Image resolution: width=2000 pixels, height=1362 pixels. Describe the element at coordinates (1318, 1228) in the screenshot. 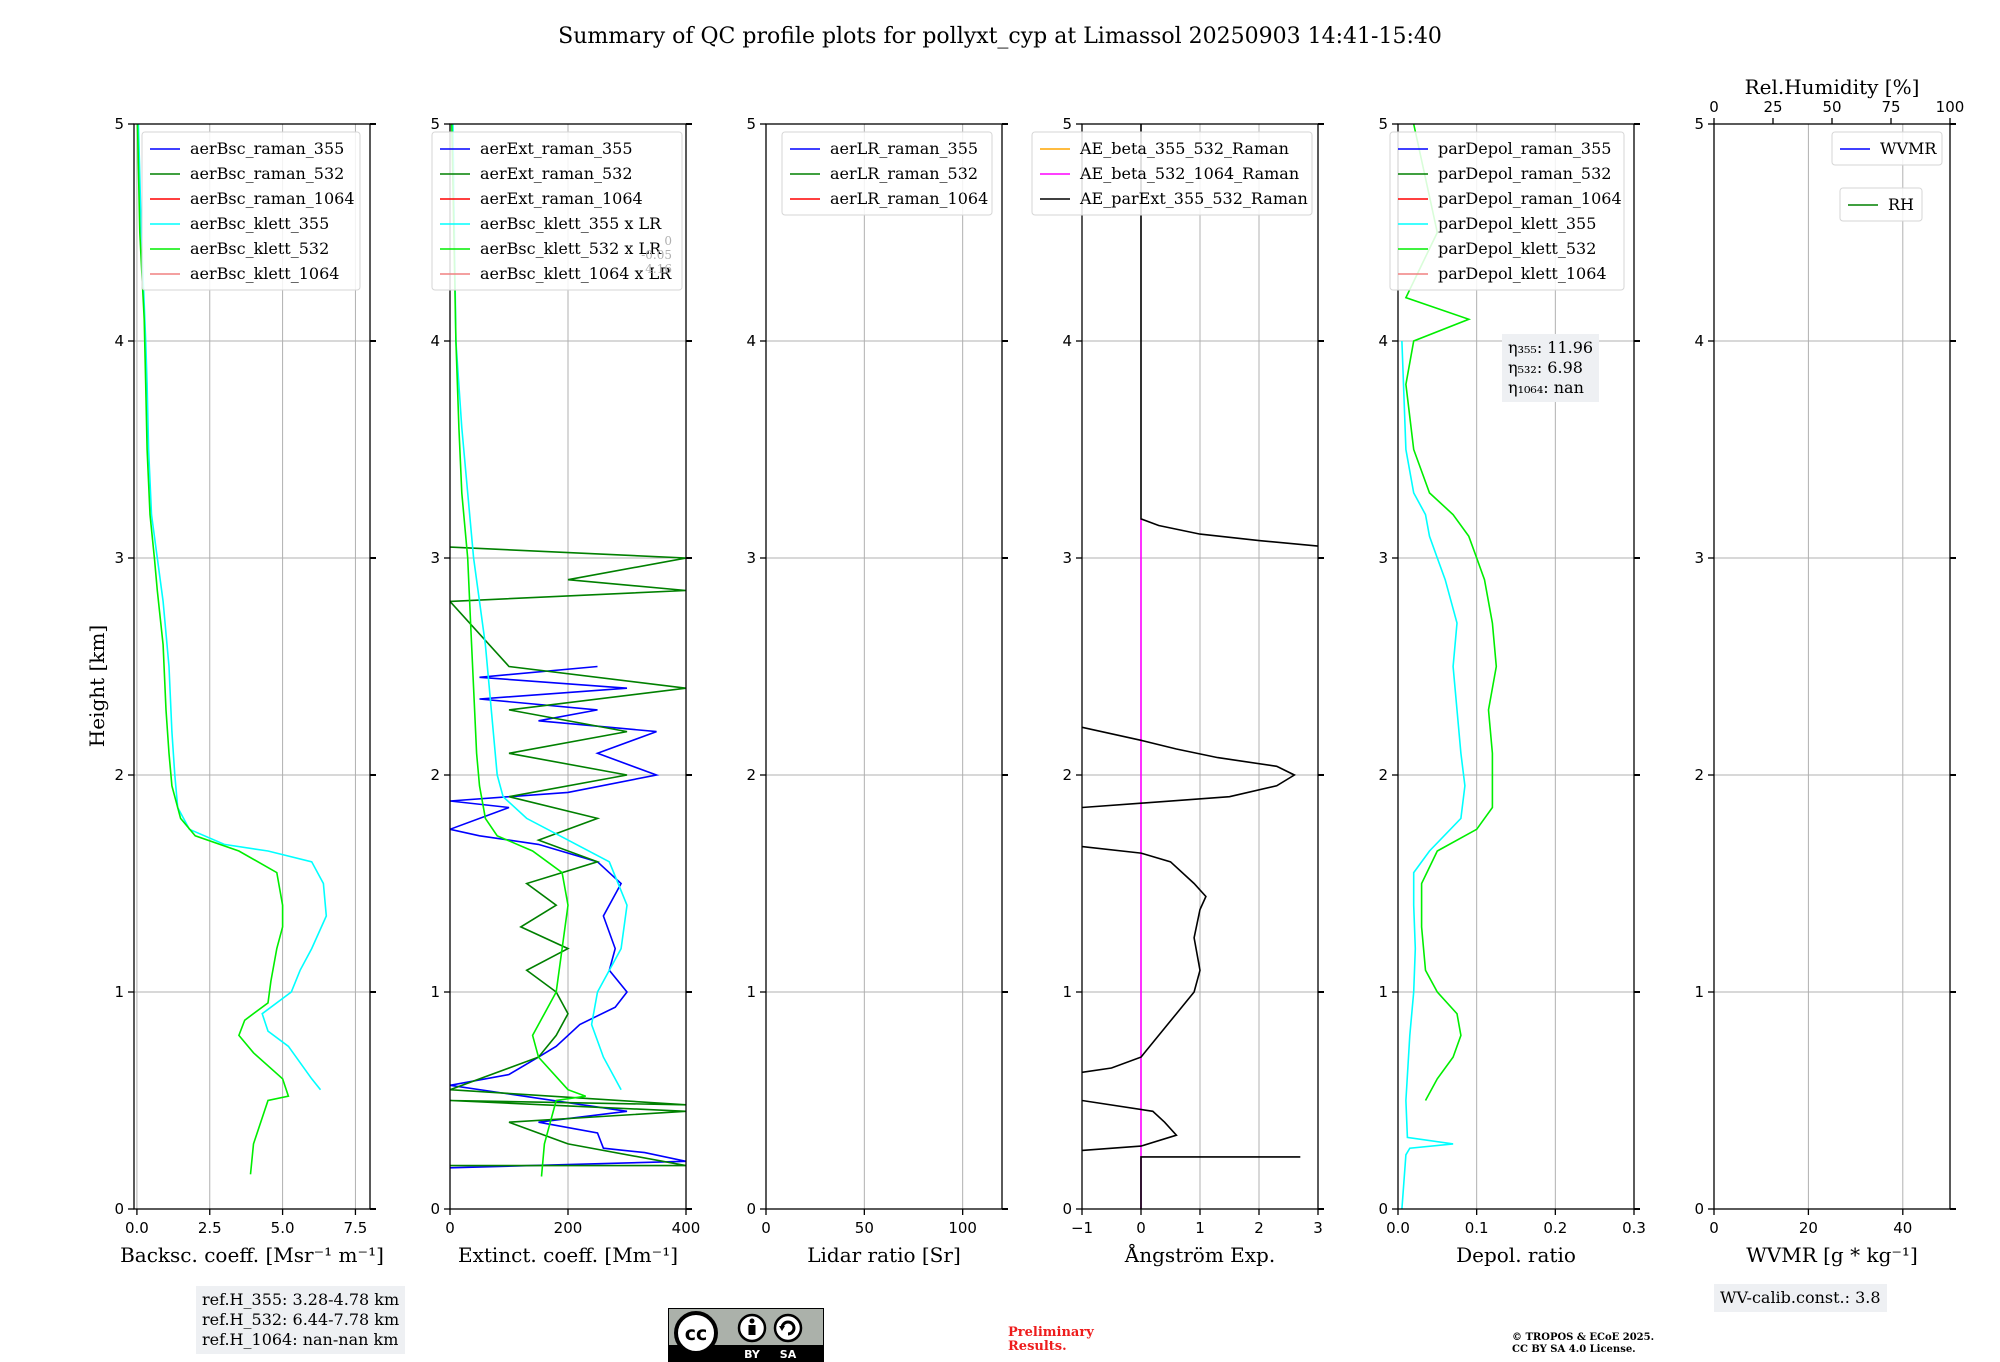

I see `x-tick-label: 3` at that location.